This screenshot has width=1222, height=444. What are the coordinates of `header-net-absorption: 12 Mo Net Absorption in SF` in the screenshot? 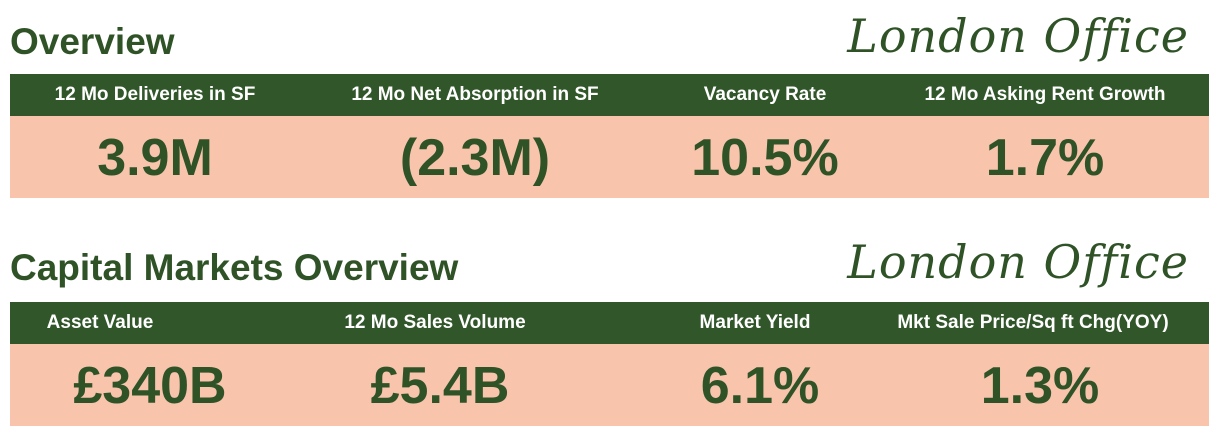 It's located at (475, 94).